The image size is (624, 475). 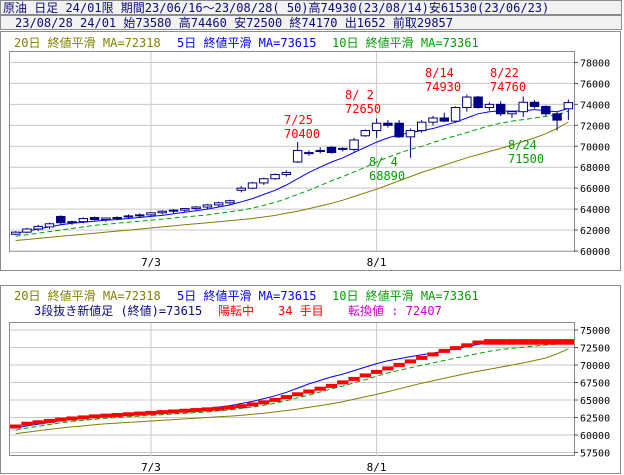 What do you see at coordinates (405, 42) in the screenshot?
I see `top-legend-ma10: 10日 終値平滑 MA=73361` at bounding box center [405, 42].